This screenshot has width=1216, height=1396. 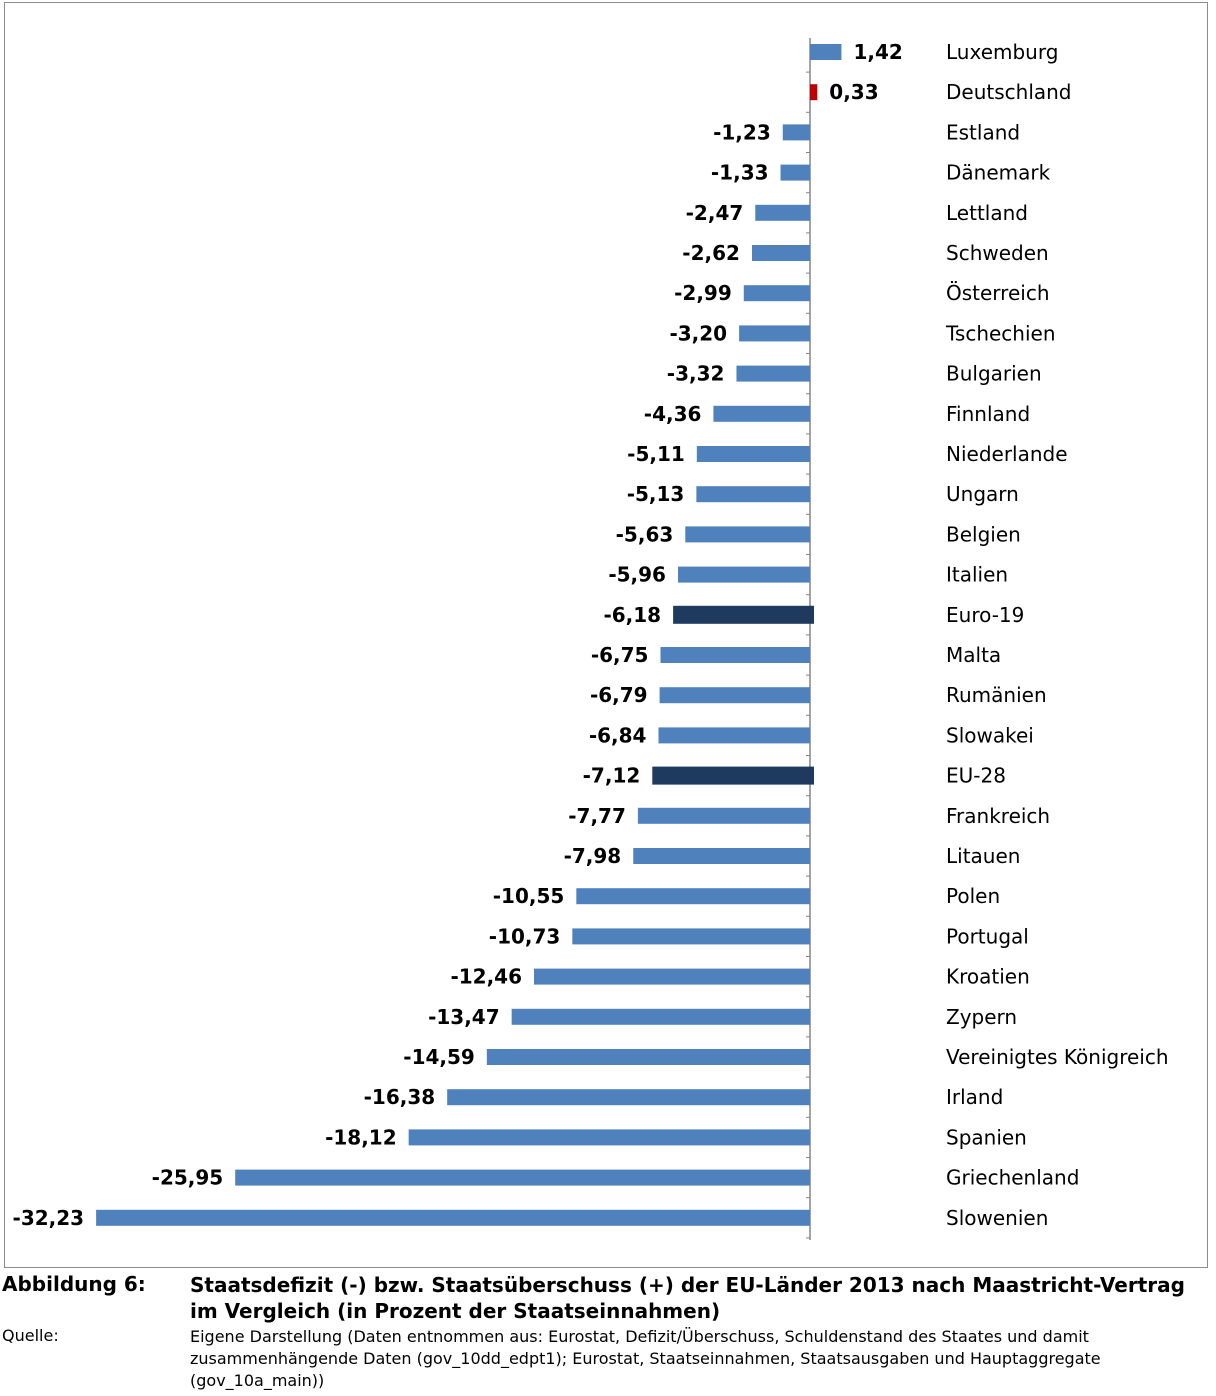 What do you see at coordinates (673, 414) in the screenshot?
I see `bar-value-label: -4,36` at bounding box center [673, 414].